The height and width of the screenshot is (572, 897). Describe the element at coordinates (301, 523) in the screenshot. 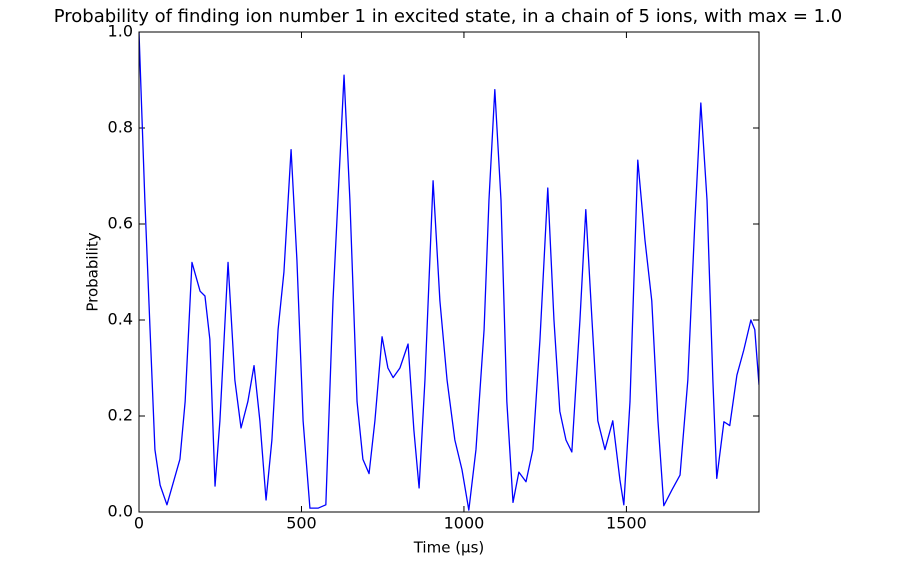

I see `x-tick-label: 500` at that location.